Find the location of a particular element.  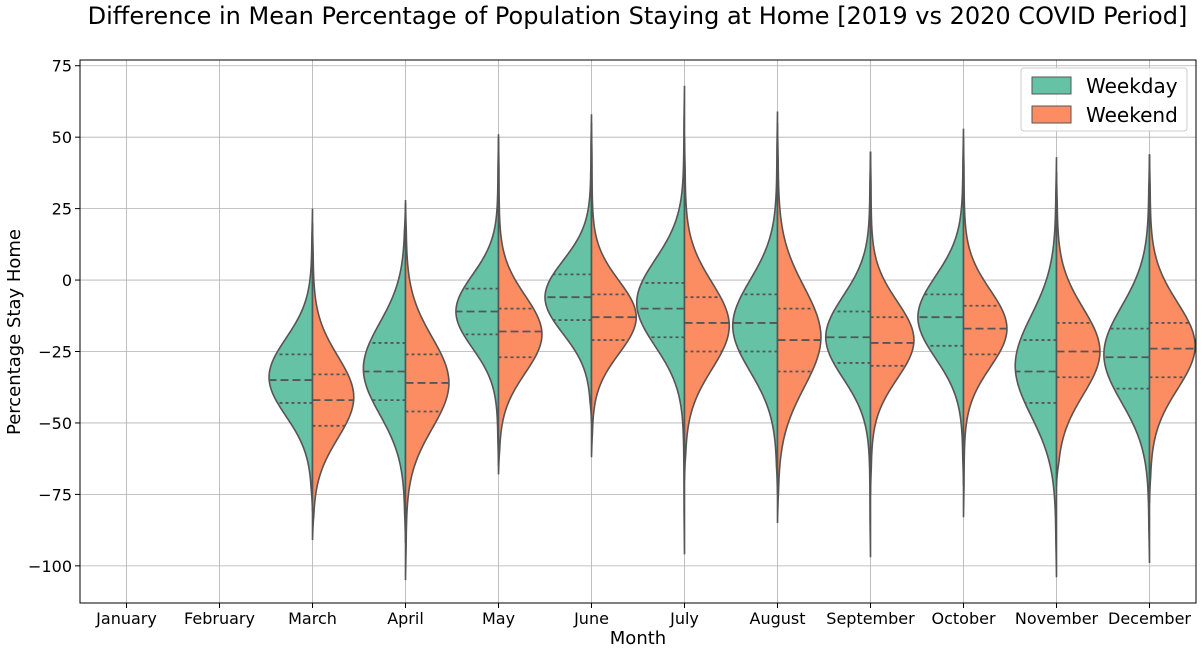

legend-label-weekend: Weekend is located at coordinates (1132, 115).